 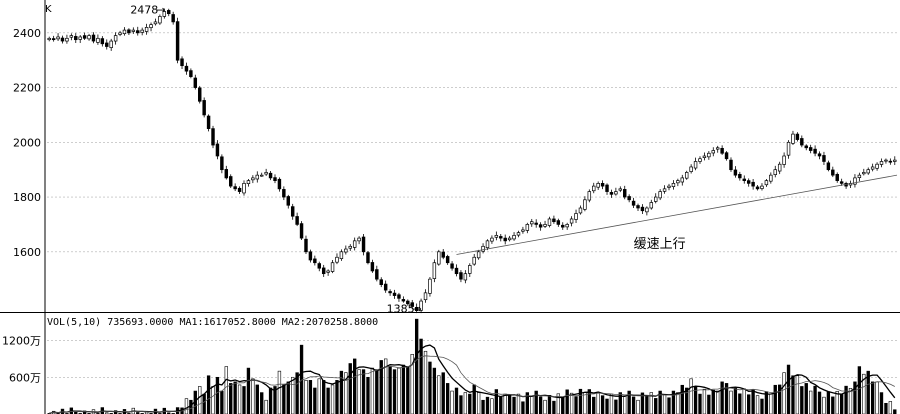 What do you see at coordinates (160, 9) in the screenshot?
I see `high-arrow-icon: →` at bounding box center [160, 9].